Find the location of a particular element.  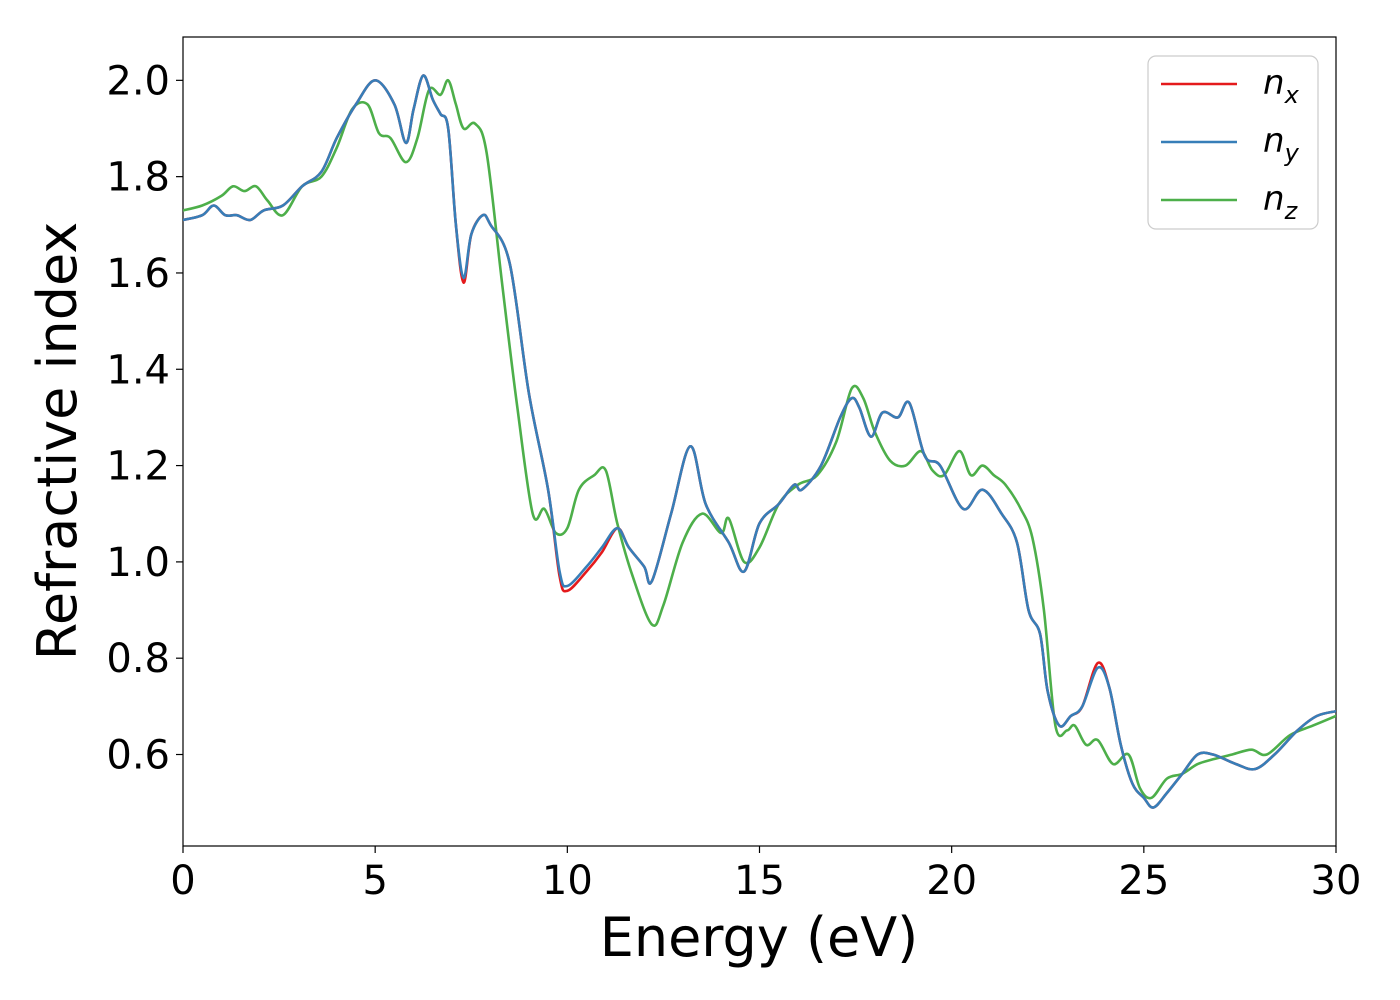

y-tick-label: 2.0 is located at coordinates (138, 81).